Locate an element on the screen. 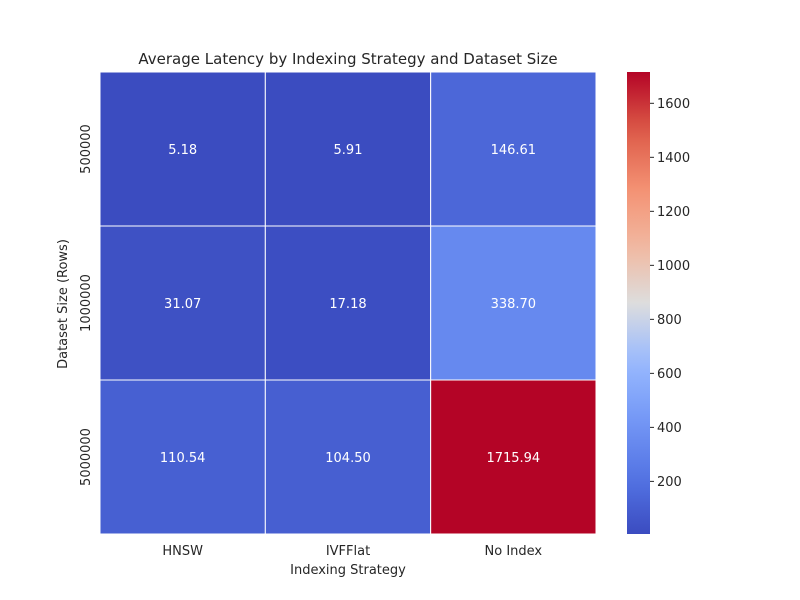 Image resolution: width=800 pixels, height=600 pixels. x-tick-labels: HNSW IVFFlat No Index is located at coordinates (352, 551).